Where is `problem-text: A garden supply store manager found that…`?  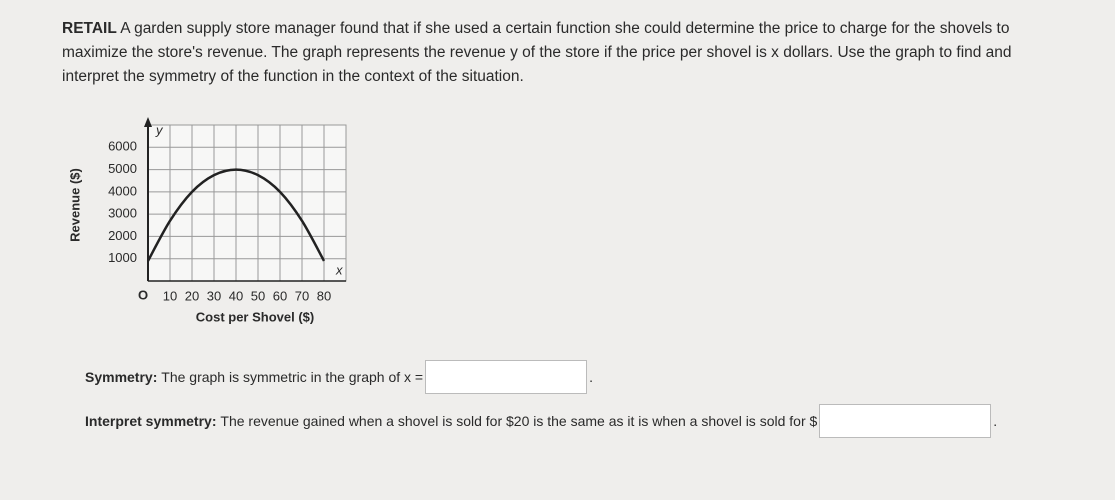 problem-text: A garden supply store manager found that… is located at coordinates (565, 28).